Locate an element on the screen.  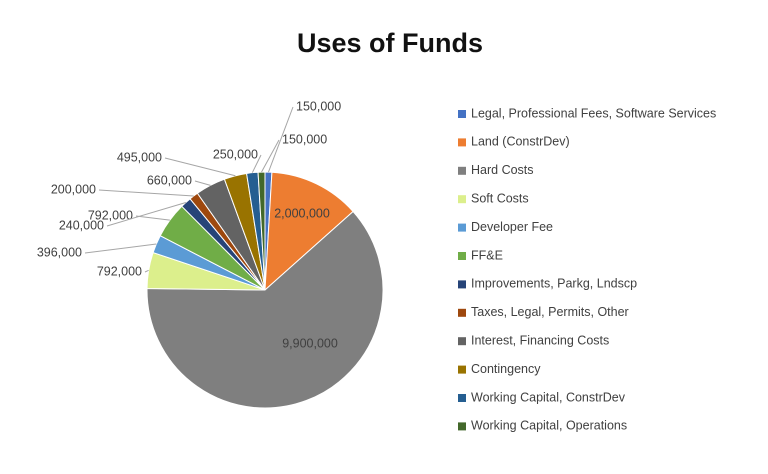
legend-label: Taxes, Legal, Permits, Other is located at coordinates (550, 312).